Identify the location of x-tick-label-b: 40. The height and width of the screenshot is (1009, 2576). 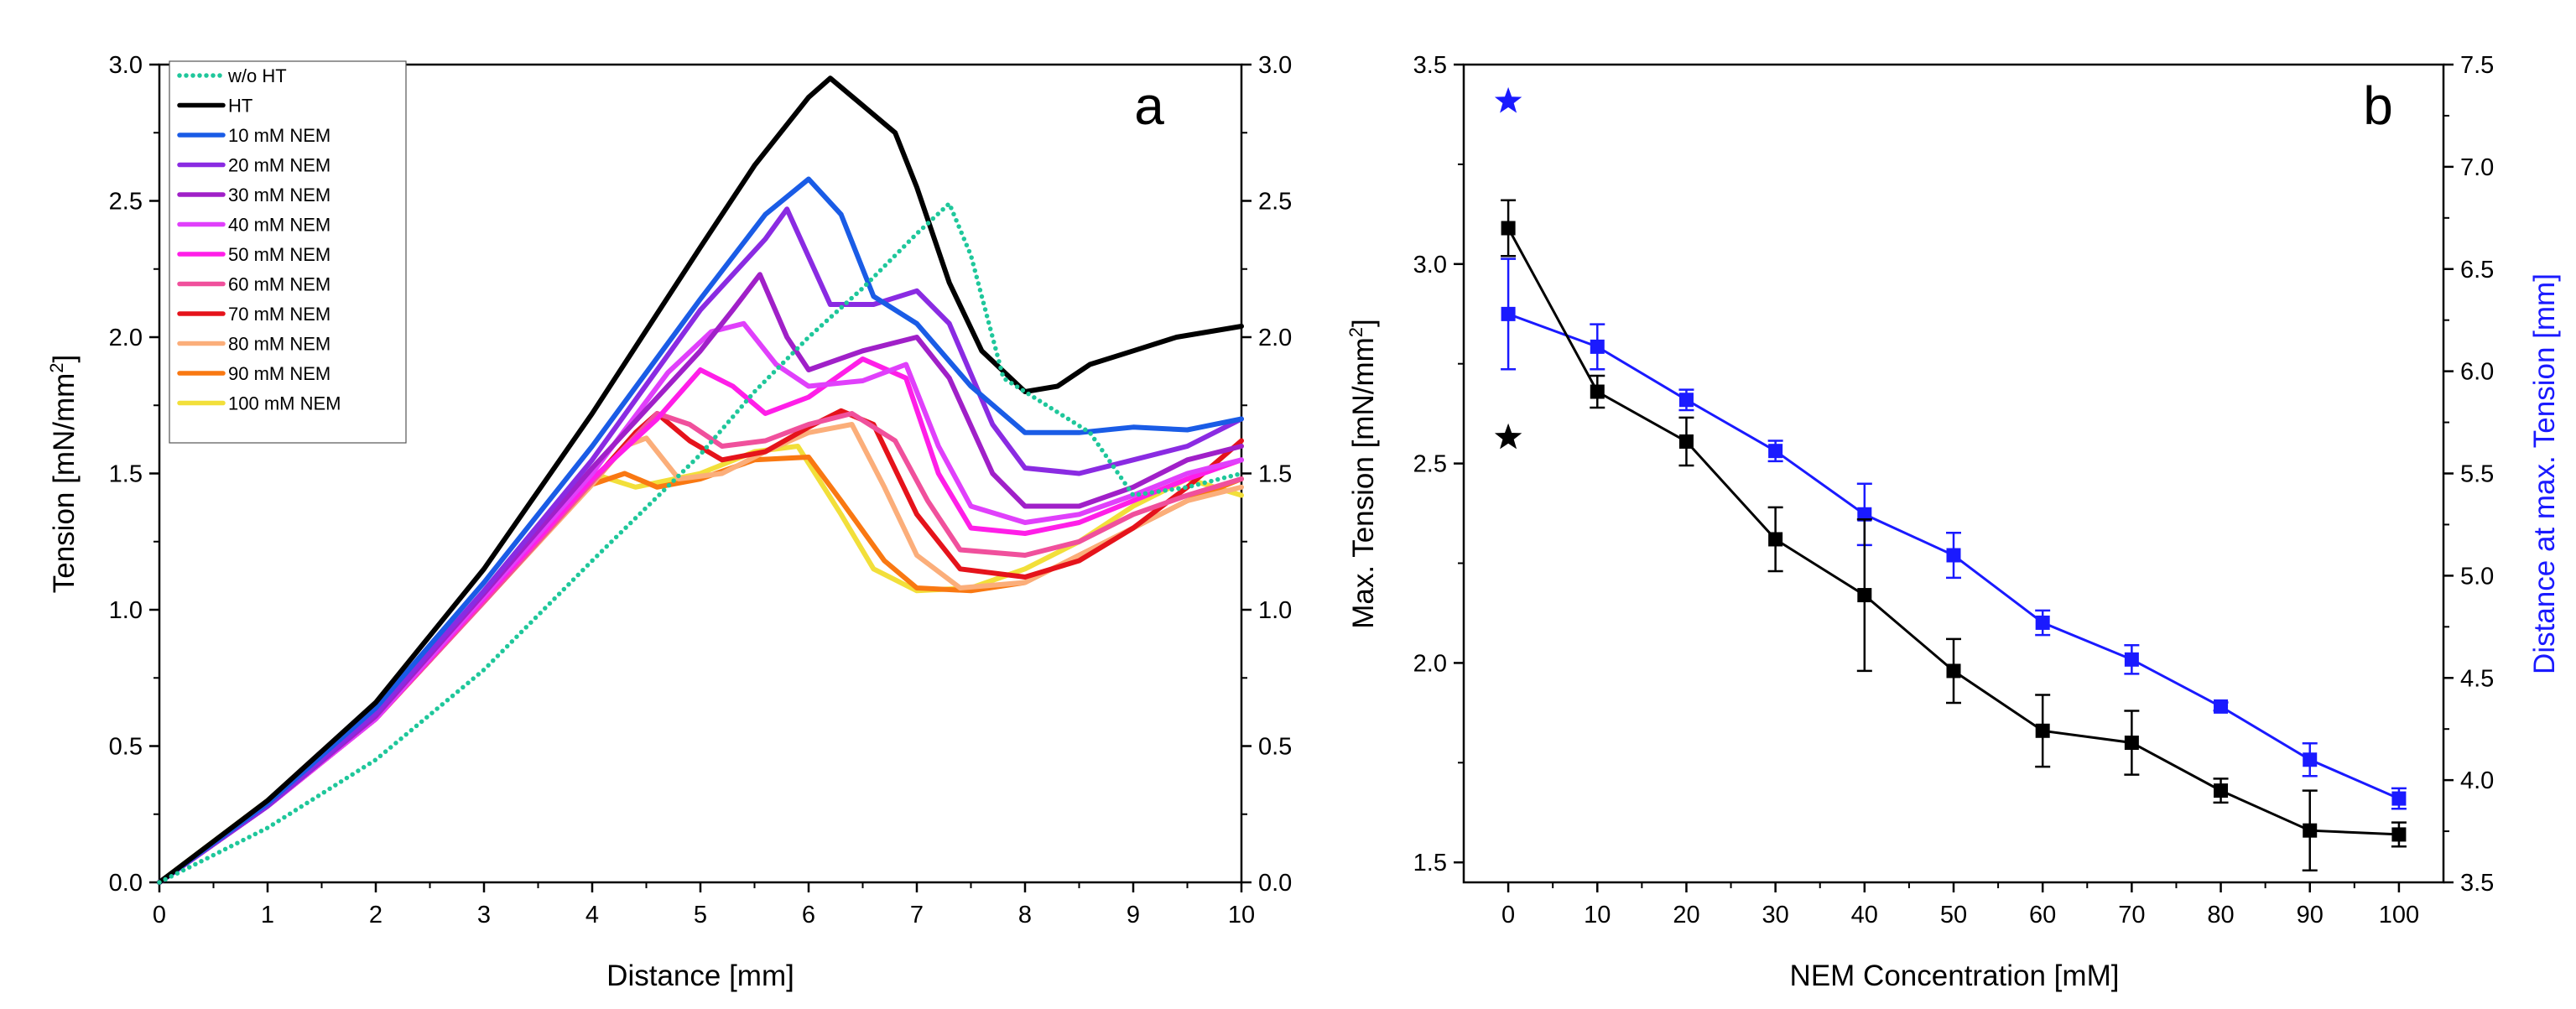
(1864, 915).